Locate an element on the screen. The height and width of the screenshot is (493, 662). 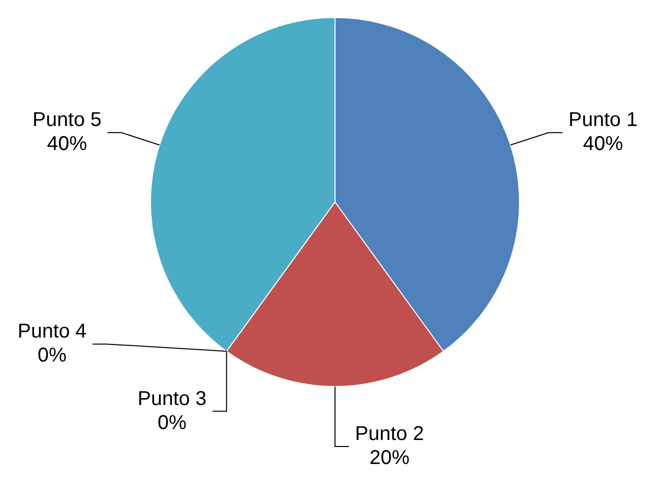
data-label: 20% is located at coordinates (389, 458).